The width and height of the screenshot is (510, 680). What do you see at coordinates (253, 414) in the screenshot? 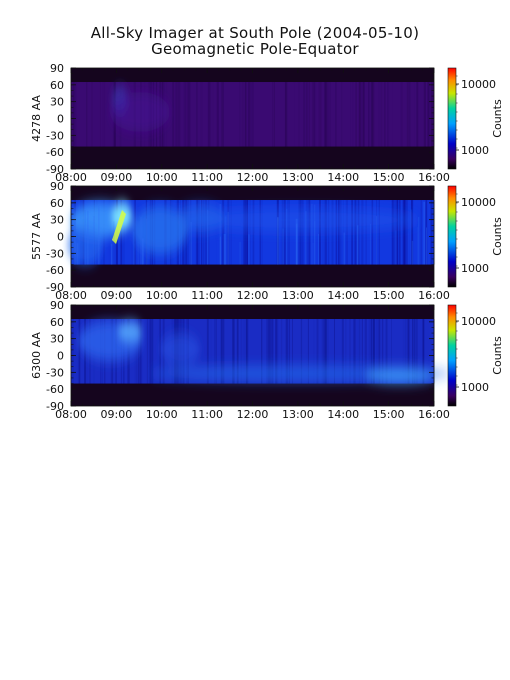
I see `x-tick-label: 12:00` at bounding box center [253, 414].